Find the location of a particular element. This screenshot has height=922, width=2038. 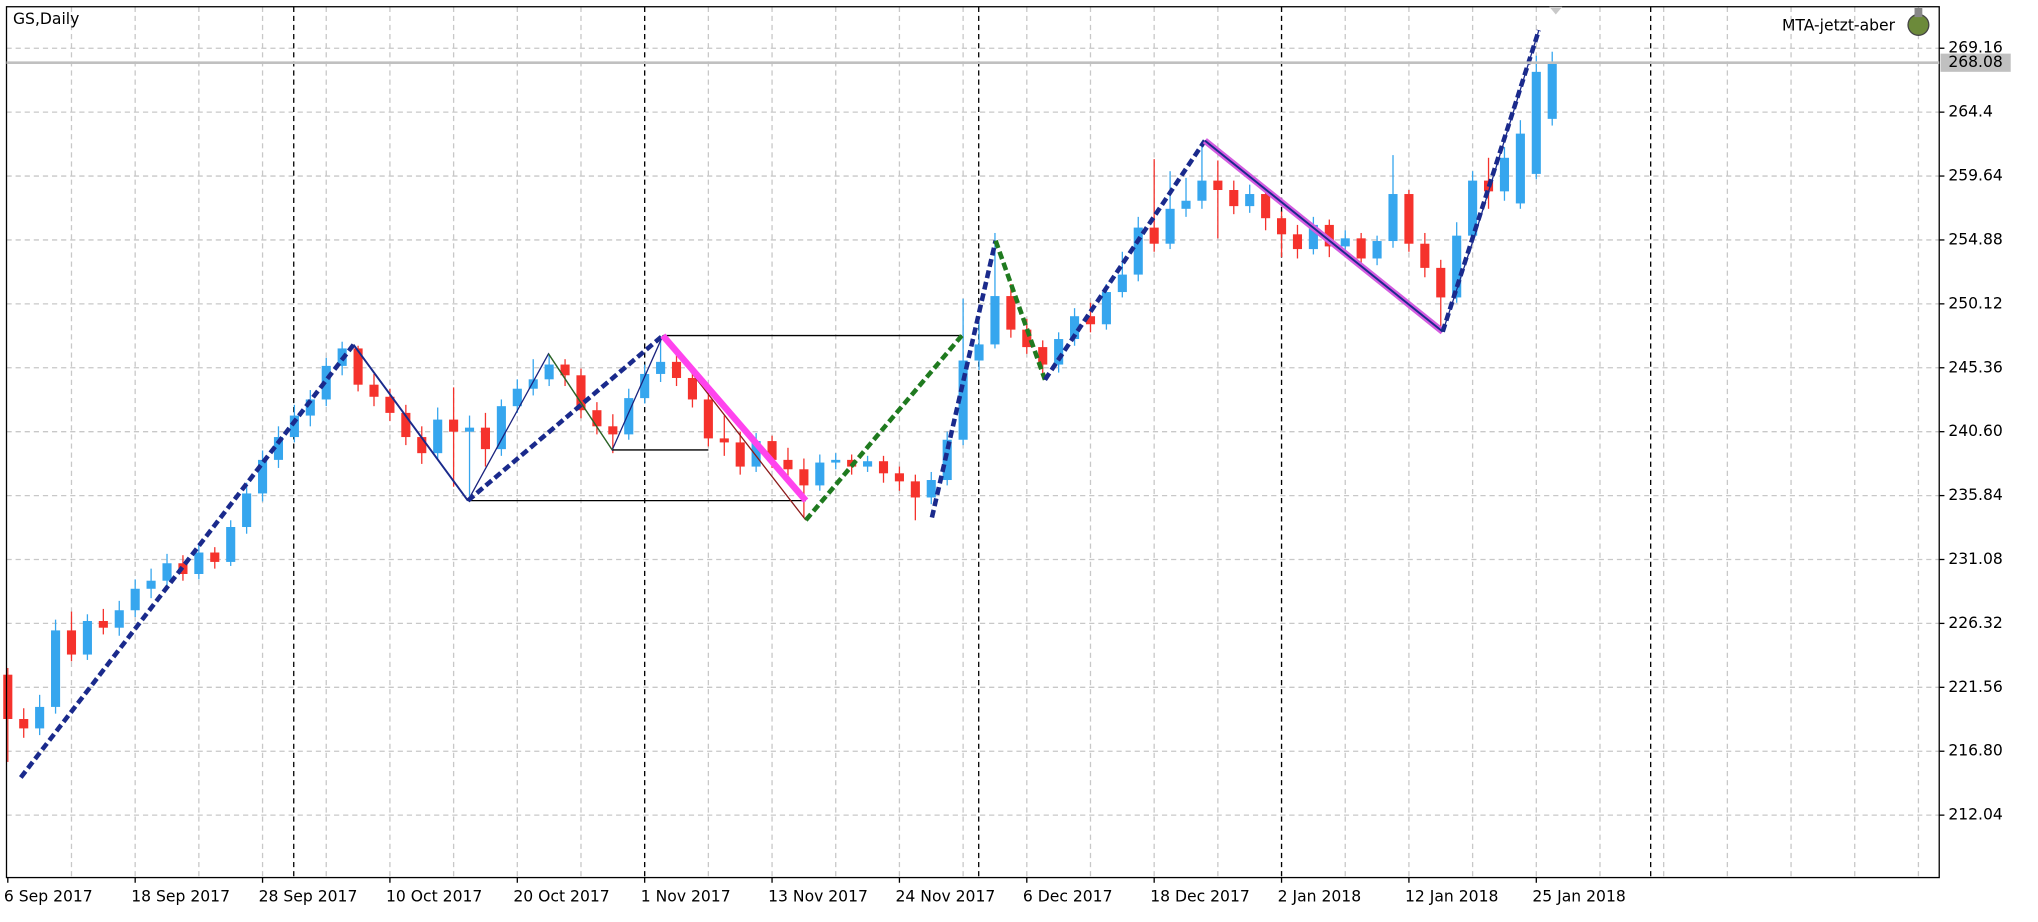

last-price-label: 268.08 is located at coordinates (1975, 62).